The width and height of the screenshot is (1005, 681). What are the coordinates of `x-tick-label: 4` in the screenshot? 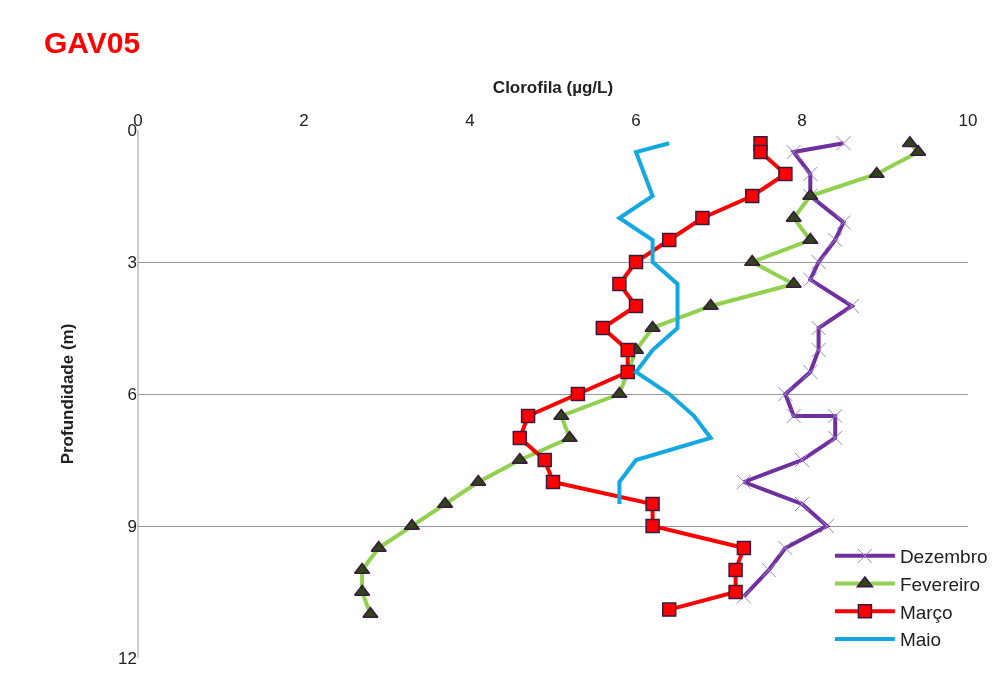 It's located at (470, 120).